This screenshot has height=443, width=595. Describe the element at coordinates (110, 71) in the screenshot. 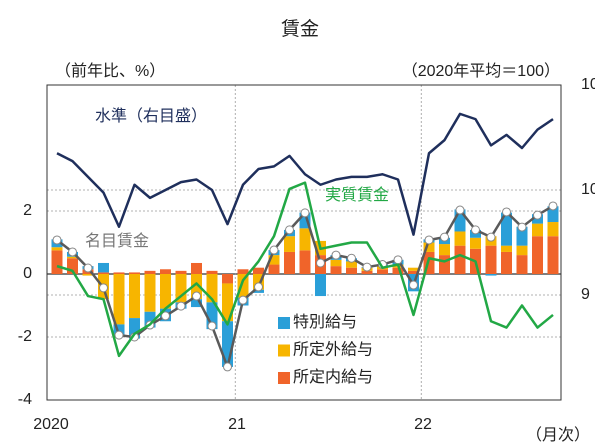

I see `y-axis-label: （前年比、%）` at that location.